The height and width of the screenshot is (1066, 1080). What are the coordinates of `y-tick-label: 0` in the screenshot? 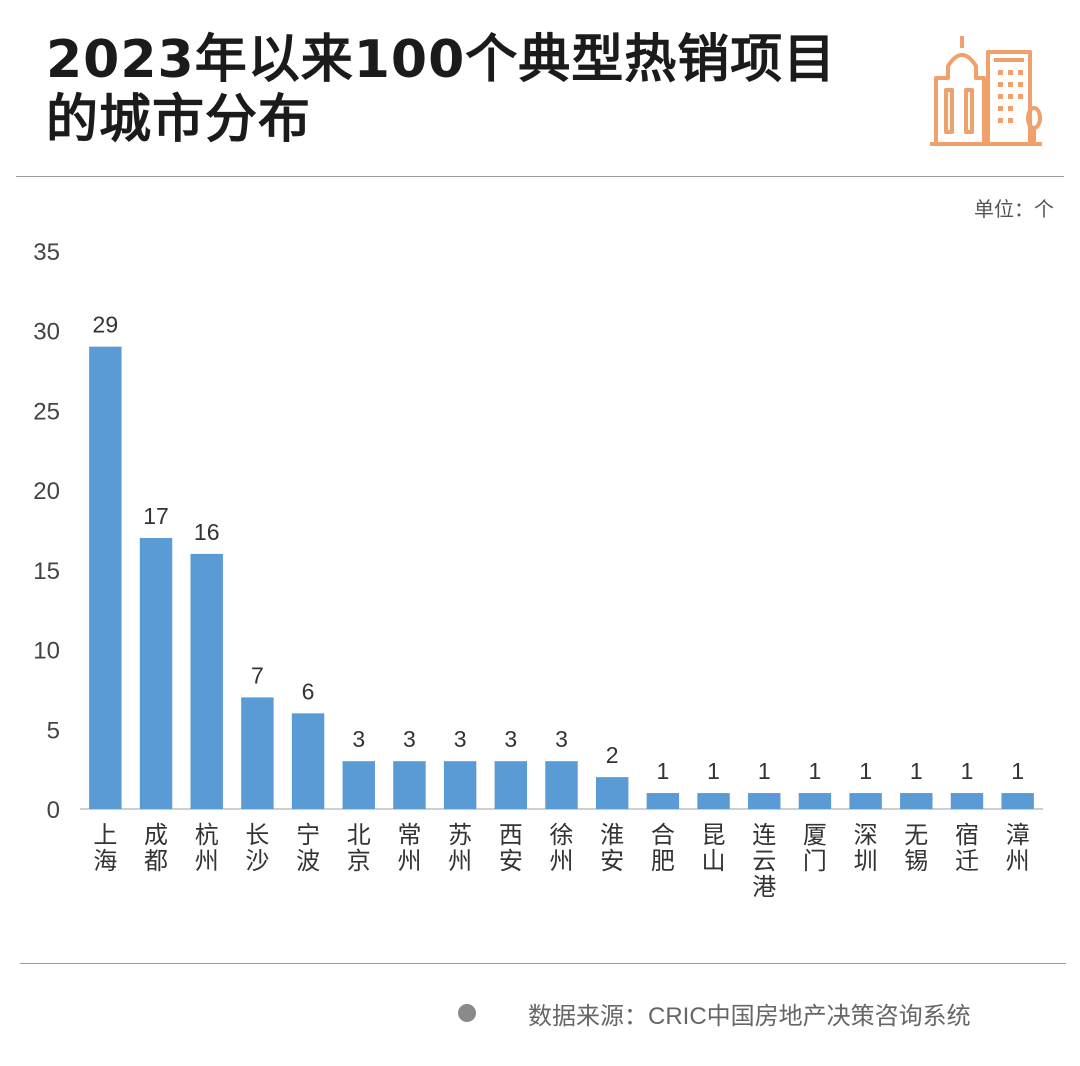 It's located at (53, 810).